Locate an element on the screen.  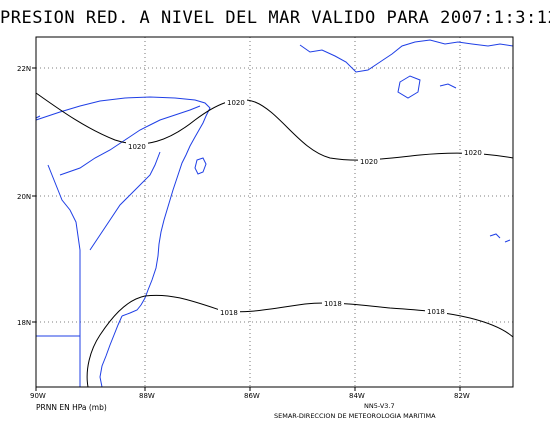
lat-label: 20N is located at coordinates (24, 197).